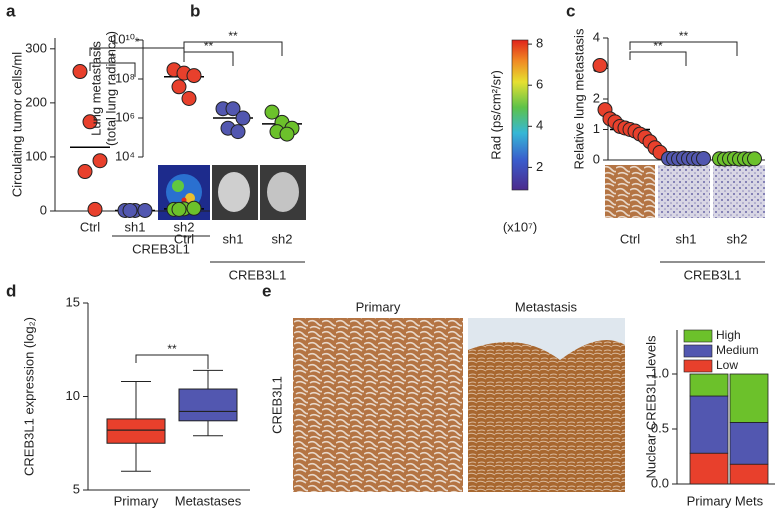  Describe the element at coordinates (539, 166) in the screenshot. I see `colorbar-tick-label: 2` at that location.